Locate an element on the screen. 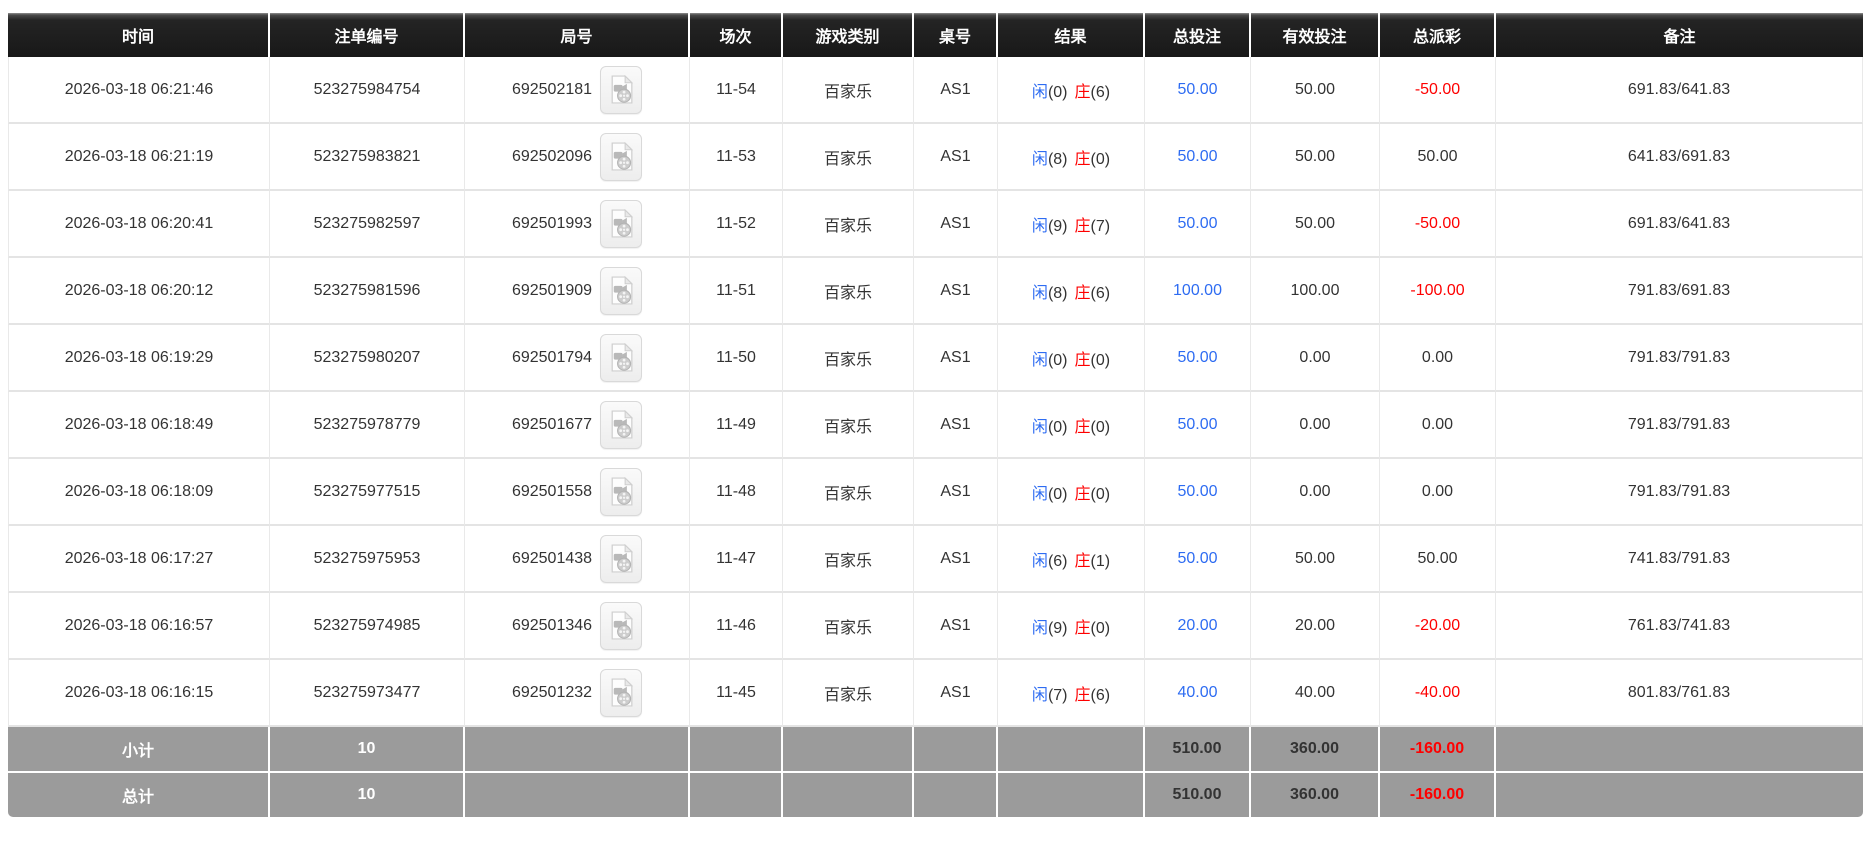  round-no-text: 692501558 is located at coordinates (552, 491).